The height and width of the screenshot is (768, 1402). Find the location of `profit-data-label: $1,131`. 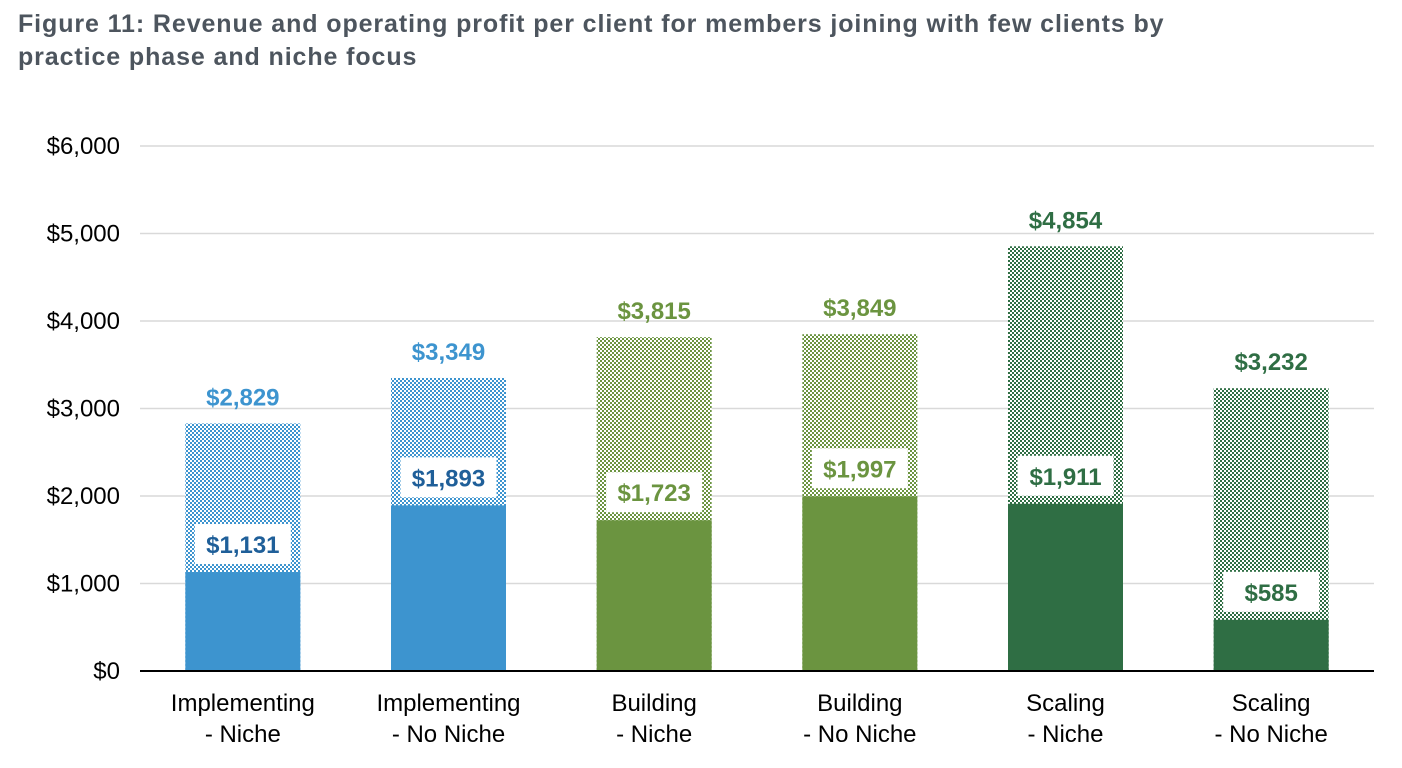

profit-data-label: $1,131 is located at coordinates (242, 545).